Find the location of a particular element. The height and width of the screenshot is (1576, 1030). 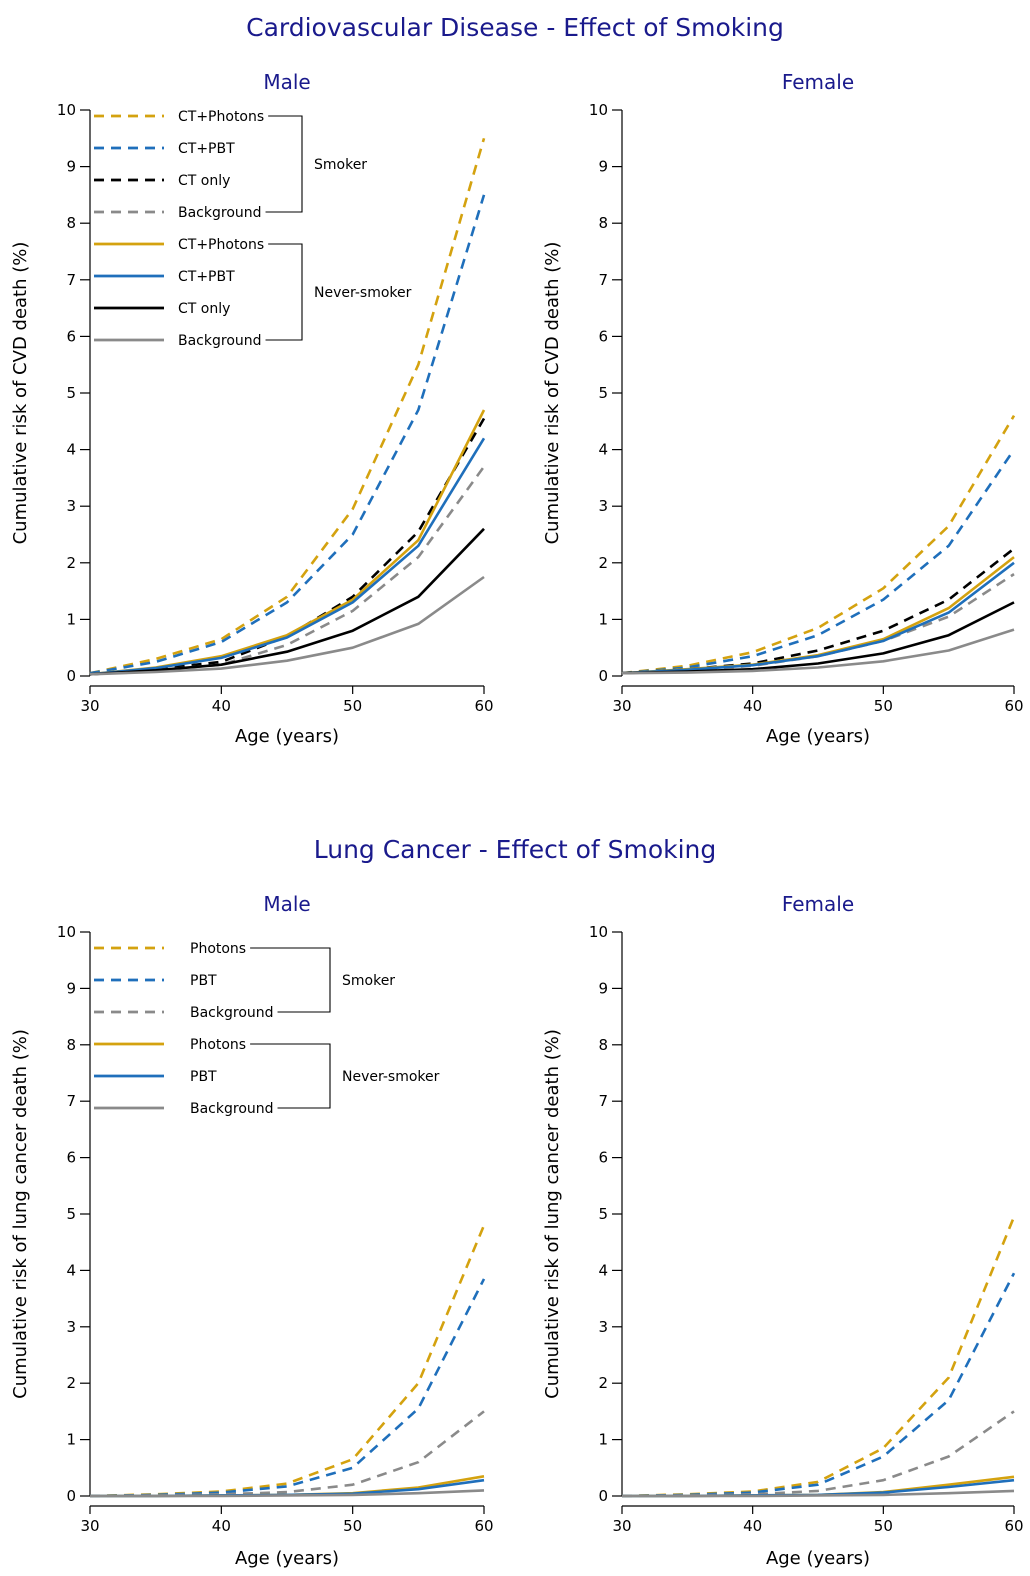

legend-label-smoker-ct-pbt: CT+PBT is located at coordinates (206, 149).